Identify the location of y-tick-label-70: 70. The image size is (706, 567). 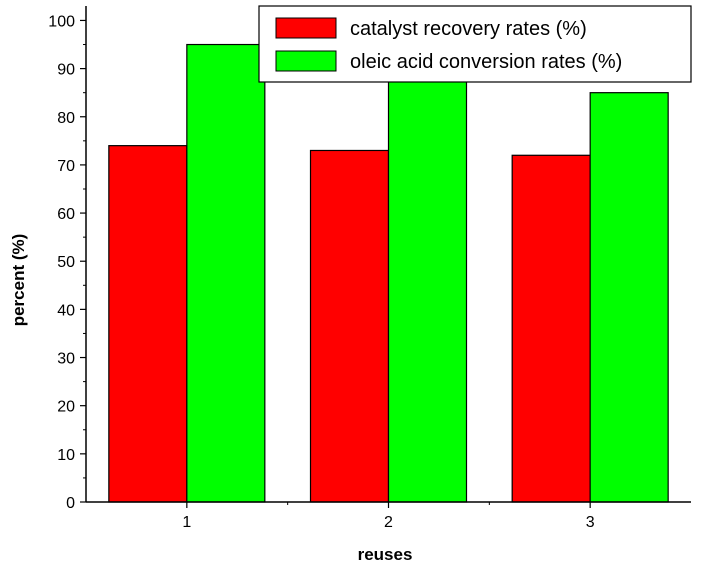
(66, 166).